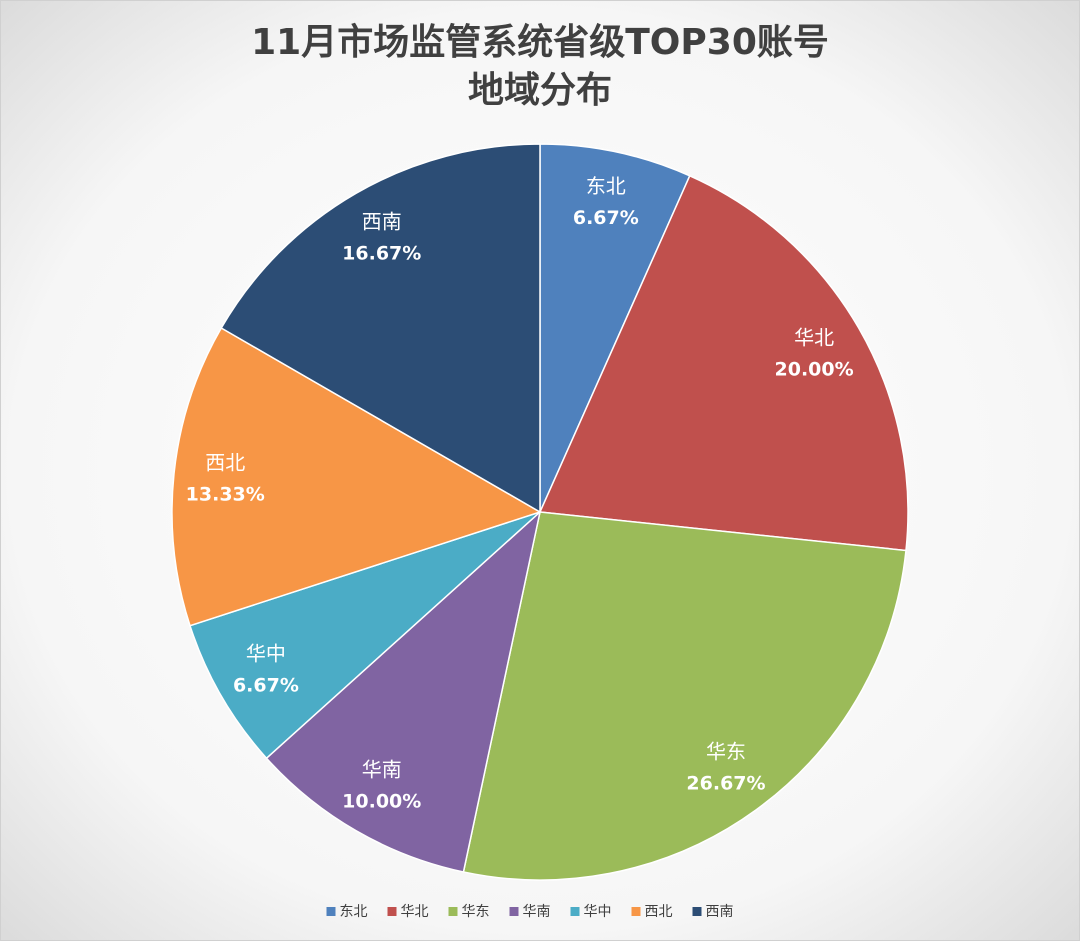 Image resolution: width=1080 pixels, height=941 pixels. I want to click on legend-label: 华中, so click(598, 912).